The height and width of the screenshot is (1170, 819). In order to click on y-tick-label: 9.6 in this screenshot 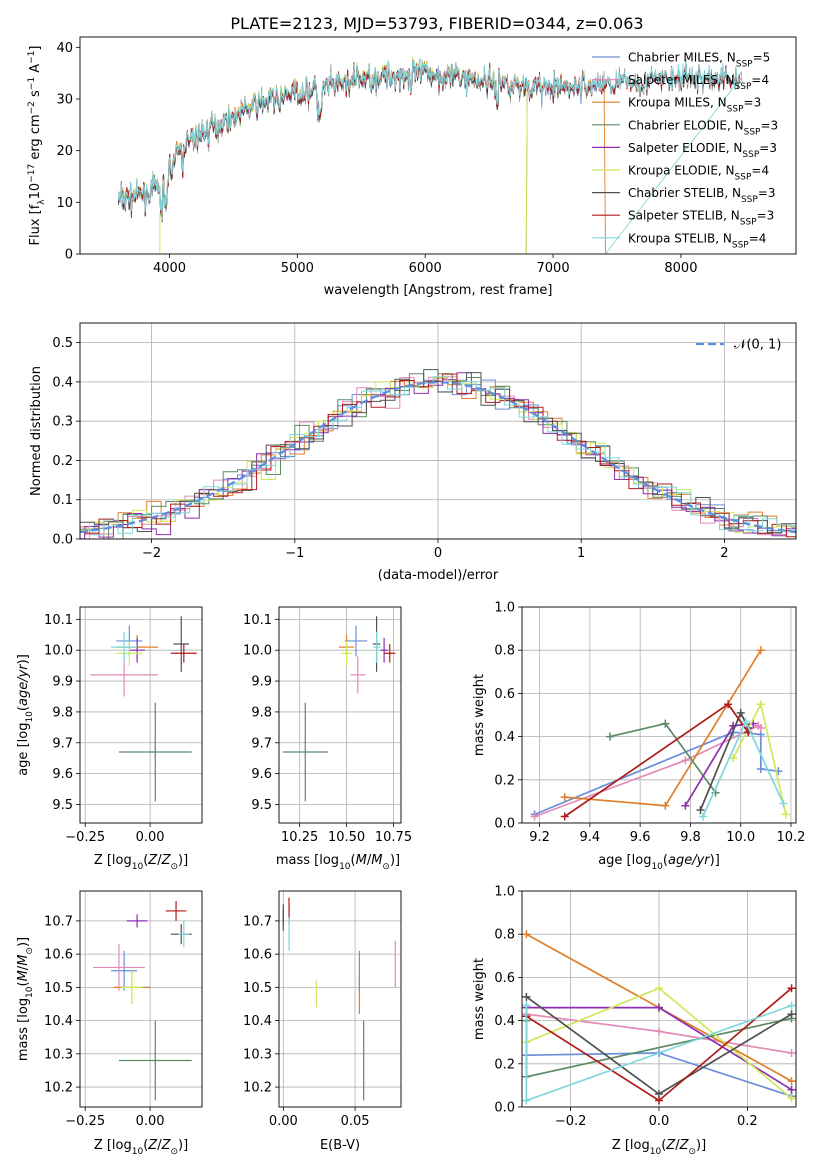, I will do `click(62, 774)`.